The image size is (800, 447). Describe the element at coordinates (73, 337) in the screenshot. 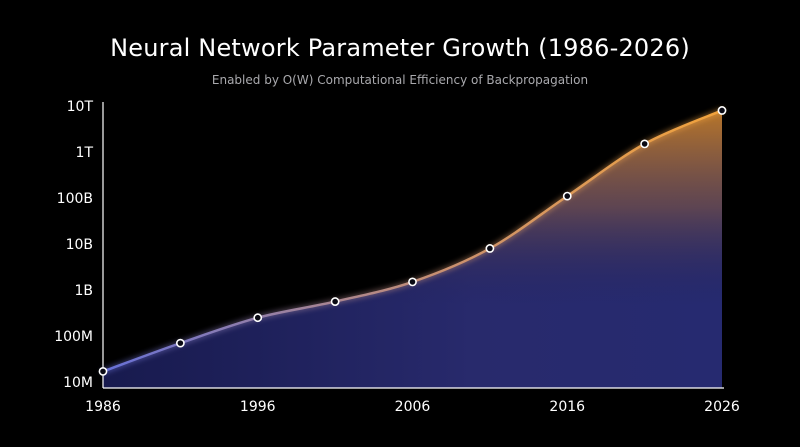

I see `y-tick-label-100M: 100M` at that location.